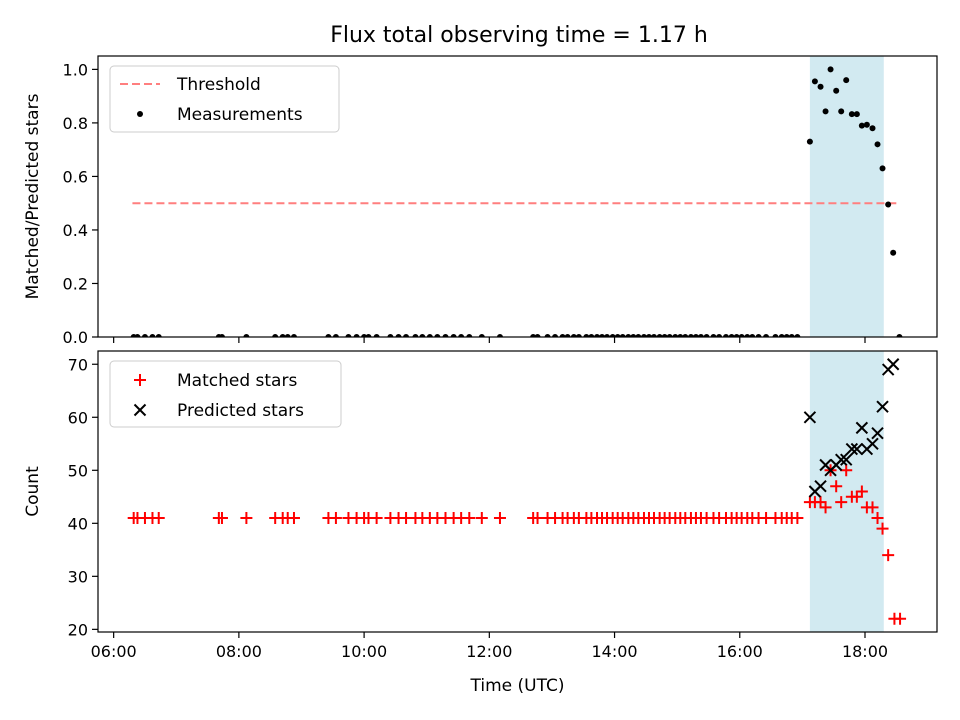 The width and height of the screenshot is (960, 720). What do you see at coordinates (78, 523) in the screenshot?
I see `y-tick-label: 40` at bounding box center [78, 523].